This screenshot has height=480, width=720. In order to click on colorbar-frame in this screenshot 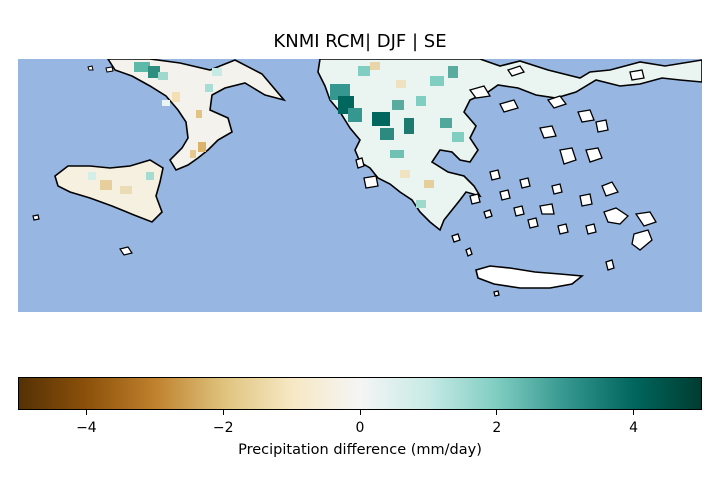, I will do `click(360, 393)`.